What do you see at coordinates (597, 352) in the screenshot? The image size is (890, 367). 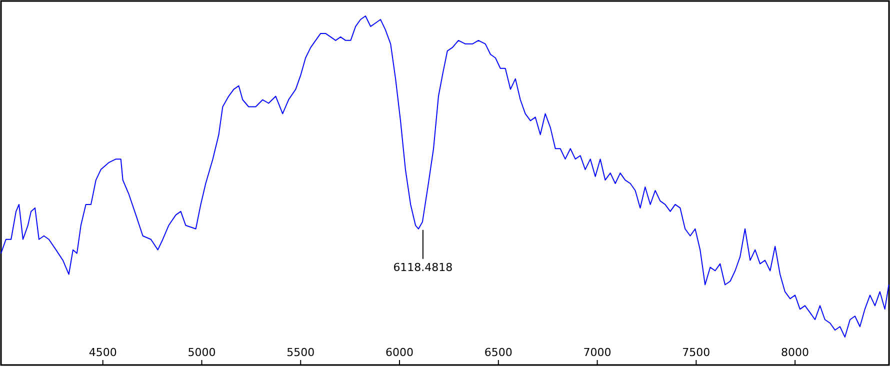 I see `x-tick-label: 7000` at bounding box center [597, 352].